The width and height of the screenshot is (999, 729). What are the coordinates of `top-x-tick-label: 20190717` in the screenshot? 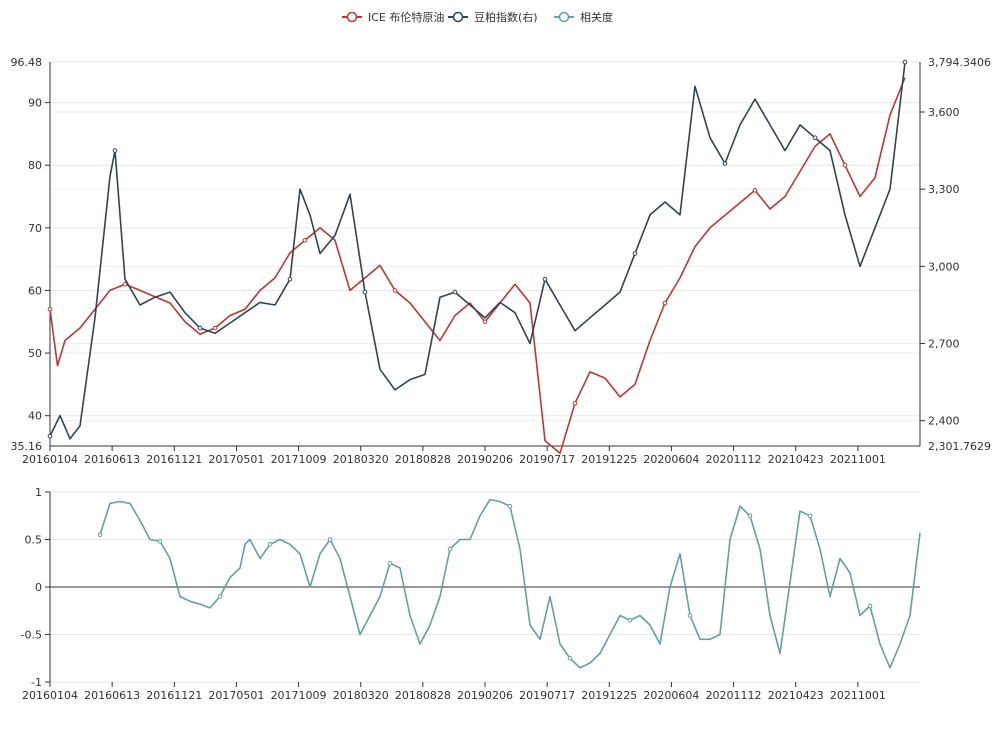 It's located at (547, 459).